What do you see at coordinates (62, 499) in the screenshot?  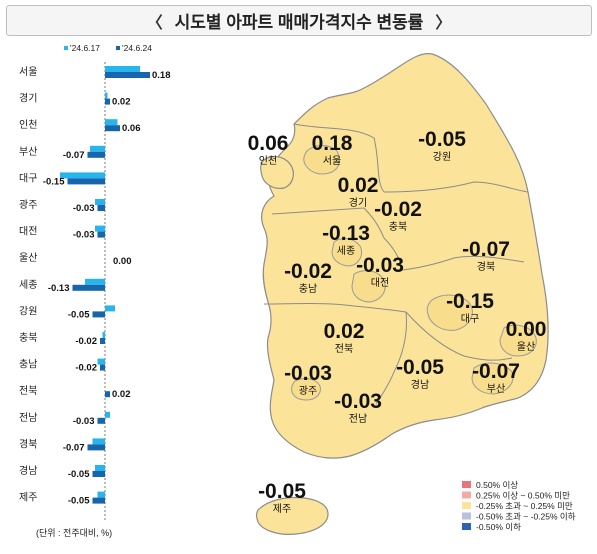 I see `bar-row: 제주 -0.05` at bounding box center [62, 499].